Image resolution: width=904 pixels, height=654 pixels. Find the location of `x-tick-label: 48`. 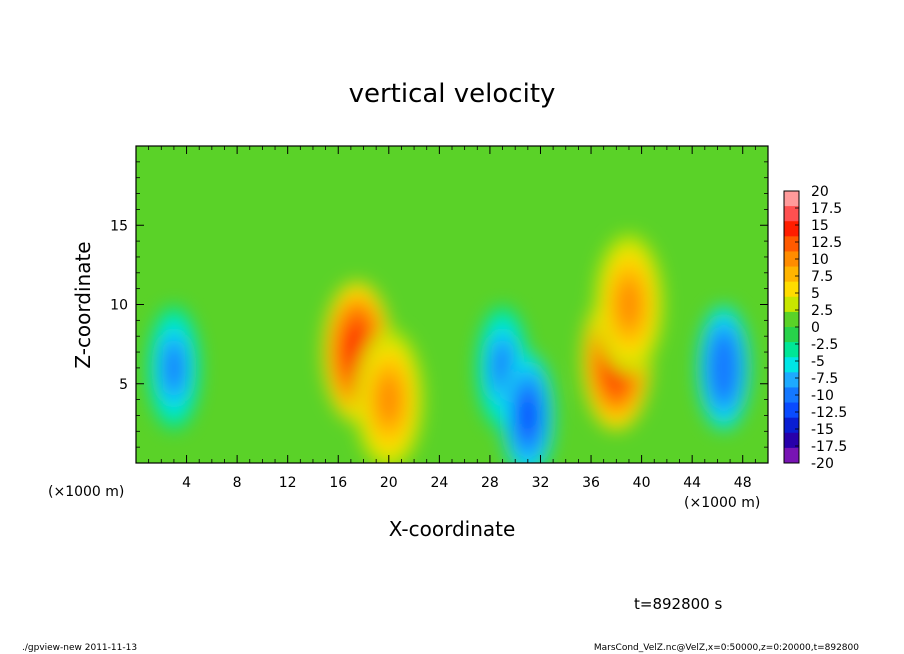

x-tick-label: 48 is located at coordinates (743, 483).